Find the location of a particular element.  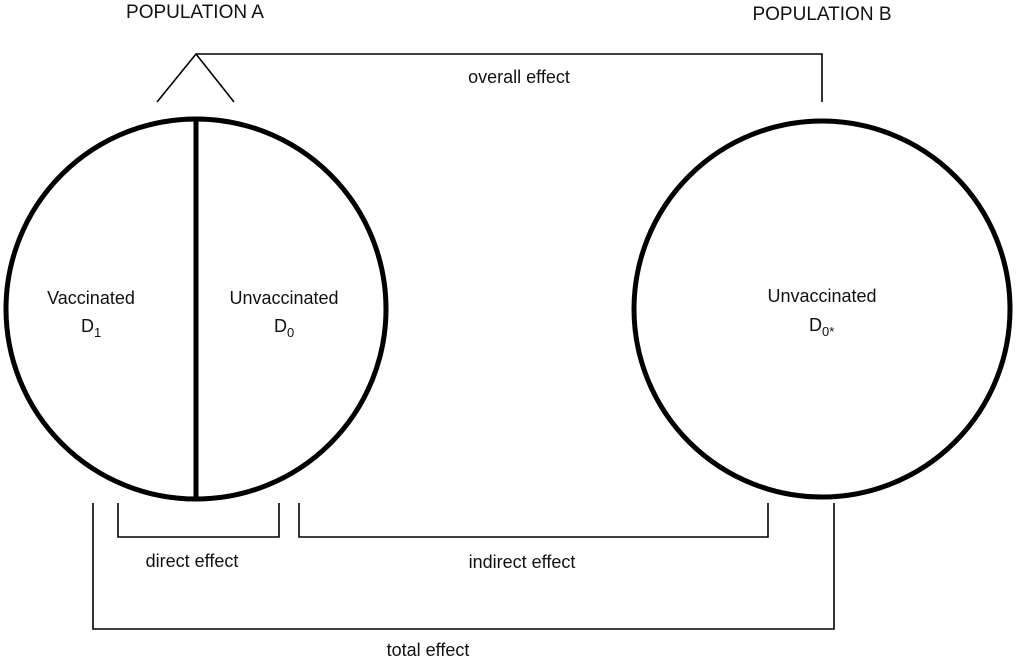

population-a-header: POPULATION A is located at coordinates (195, 12).